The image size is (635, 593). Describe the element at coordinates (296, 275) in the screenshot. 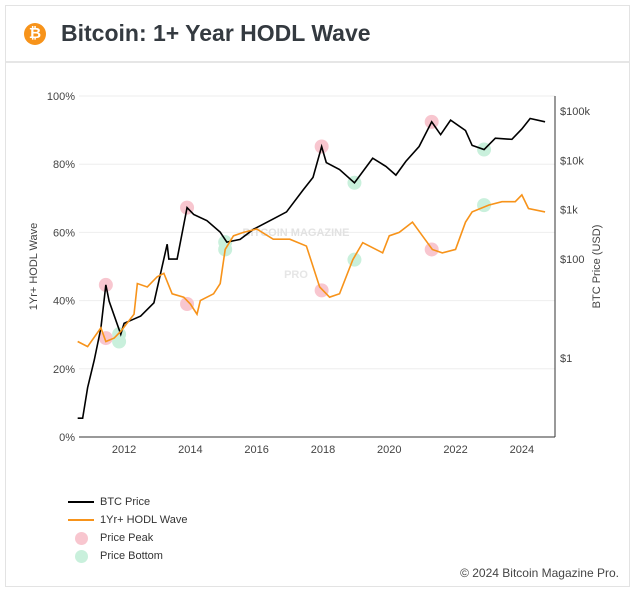

I see `watermark: PRO` at that location.